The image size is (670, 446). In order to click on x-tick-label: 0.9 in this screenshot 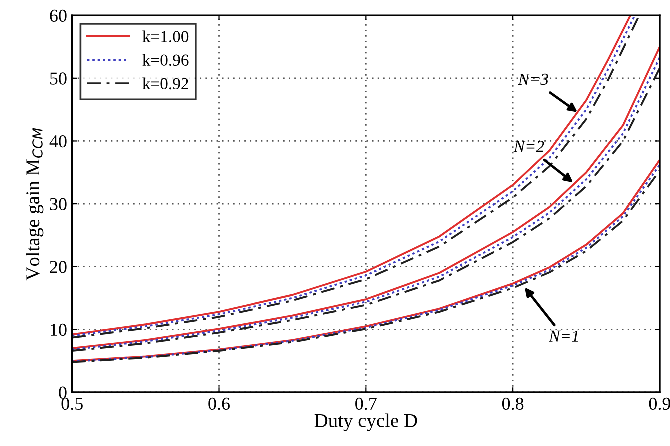, I will do `click(659, 404)`.